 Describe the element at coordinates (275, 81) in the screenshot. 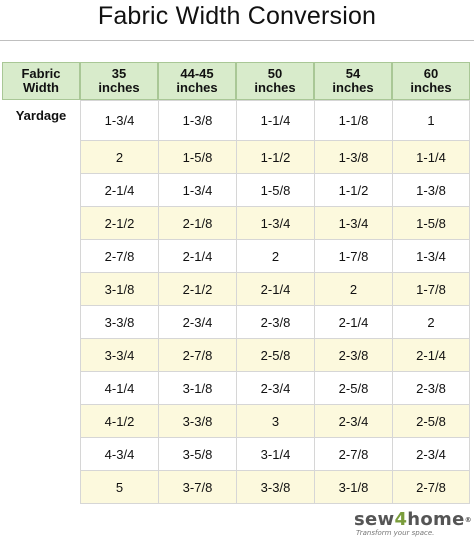

I see `column-header-width: 50 inches` at that location.